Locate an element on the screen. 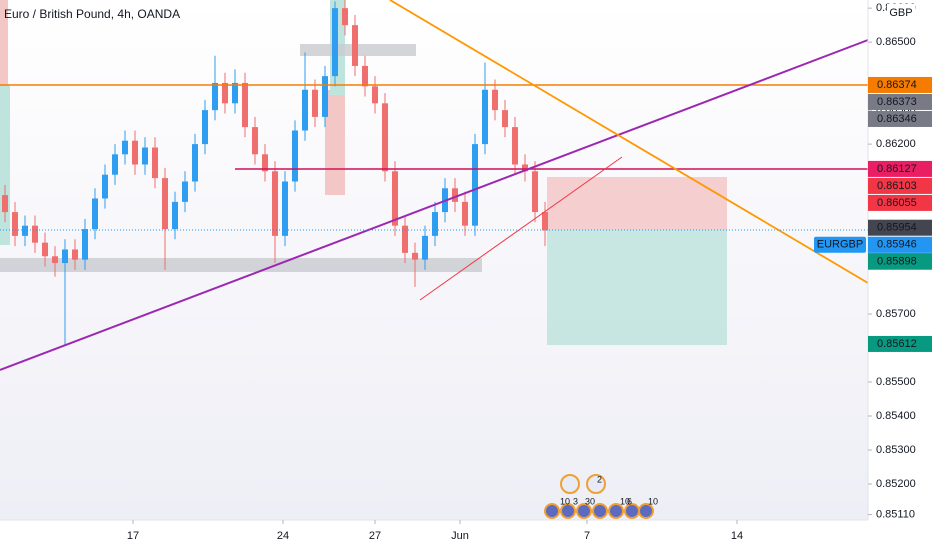 This screenshot has width=932, height=555. x-tick-label: 7 is located at coordinates (587, 536).